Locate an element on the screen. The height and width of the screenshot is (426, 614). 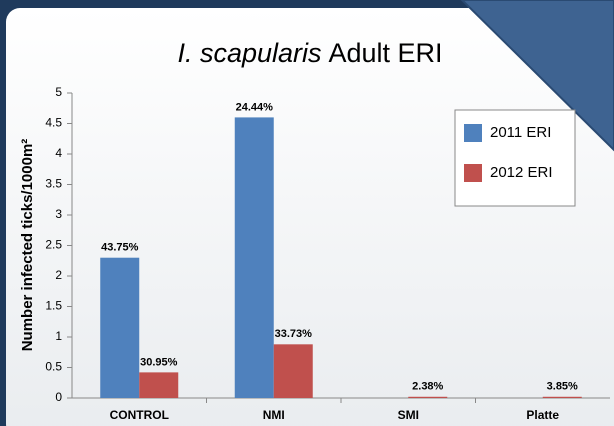
y-axis-label: Number infected ticks/1000m² is located at coordinates (27, 245).